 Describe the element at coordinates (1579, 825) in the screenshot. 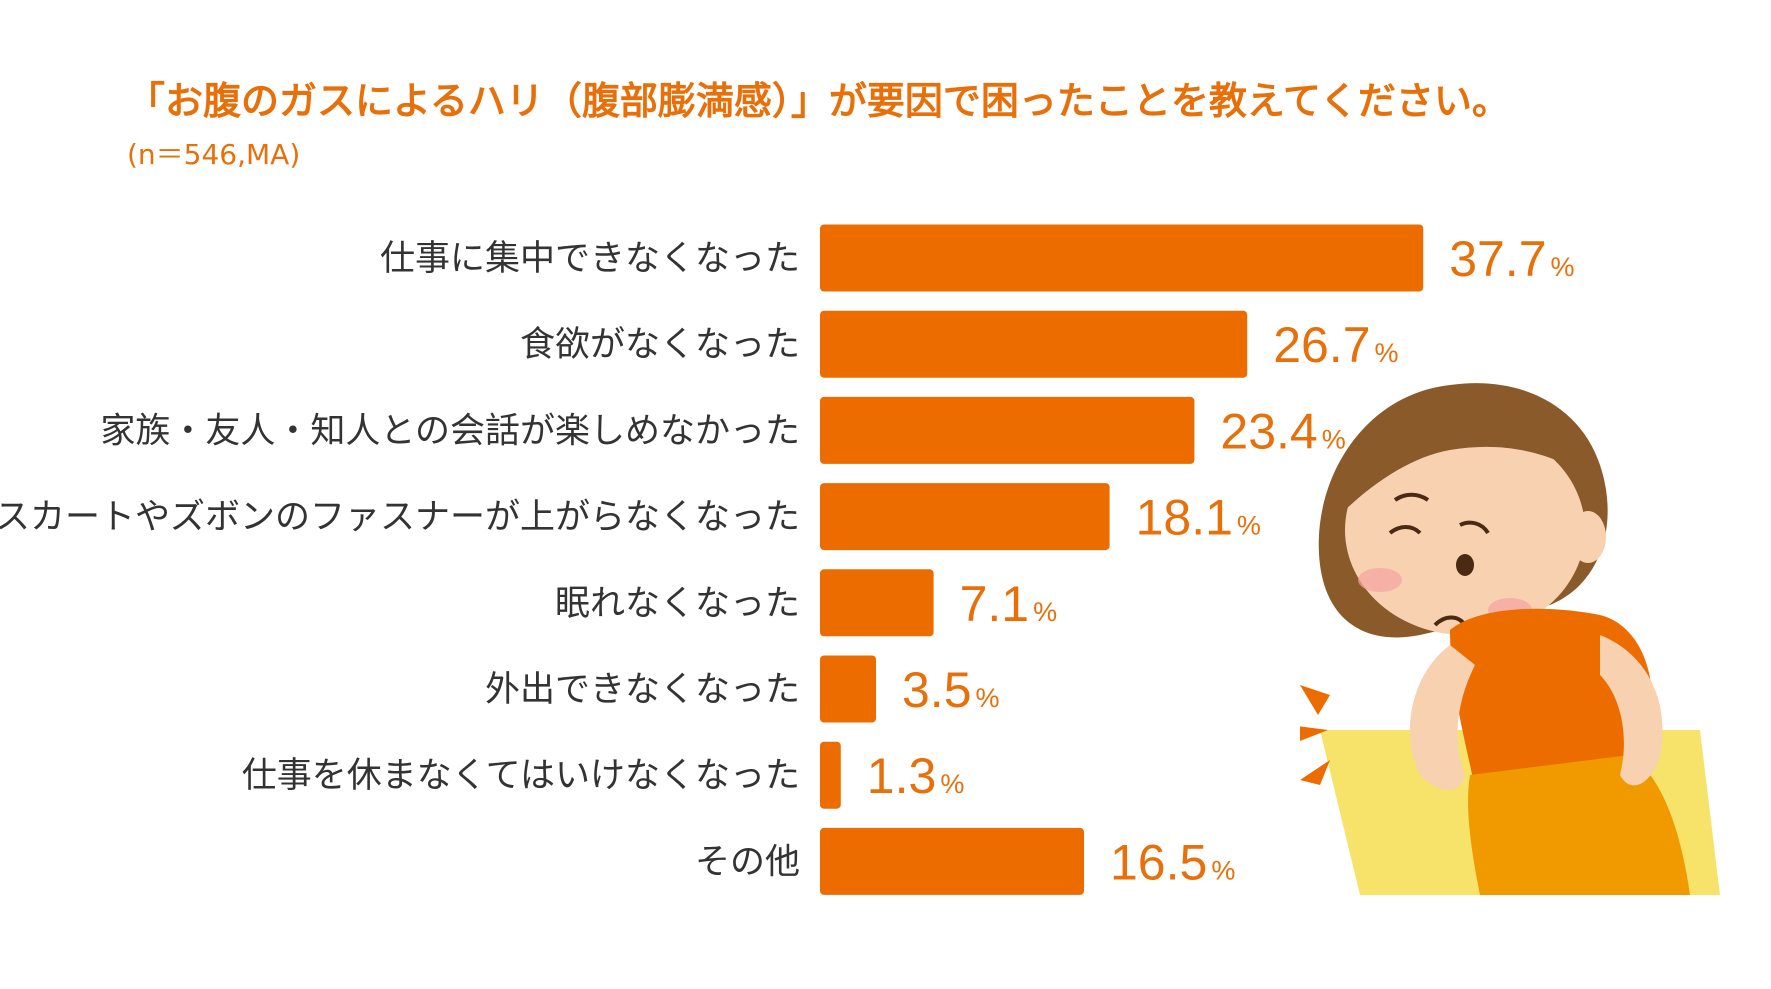

I see `skirt` at that location.